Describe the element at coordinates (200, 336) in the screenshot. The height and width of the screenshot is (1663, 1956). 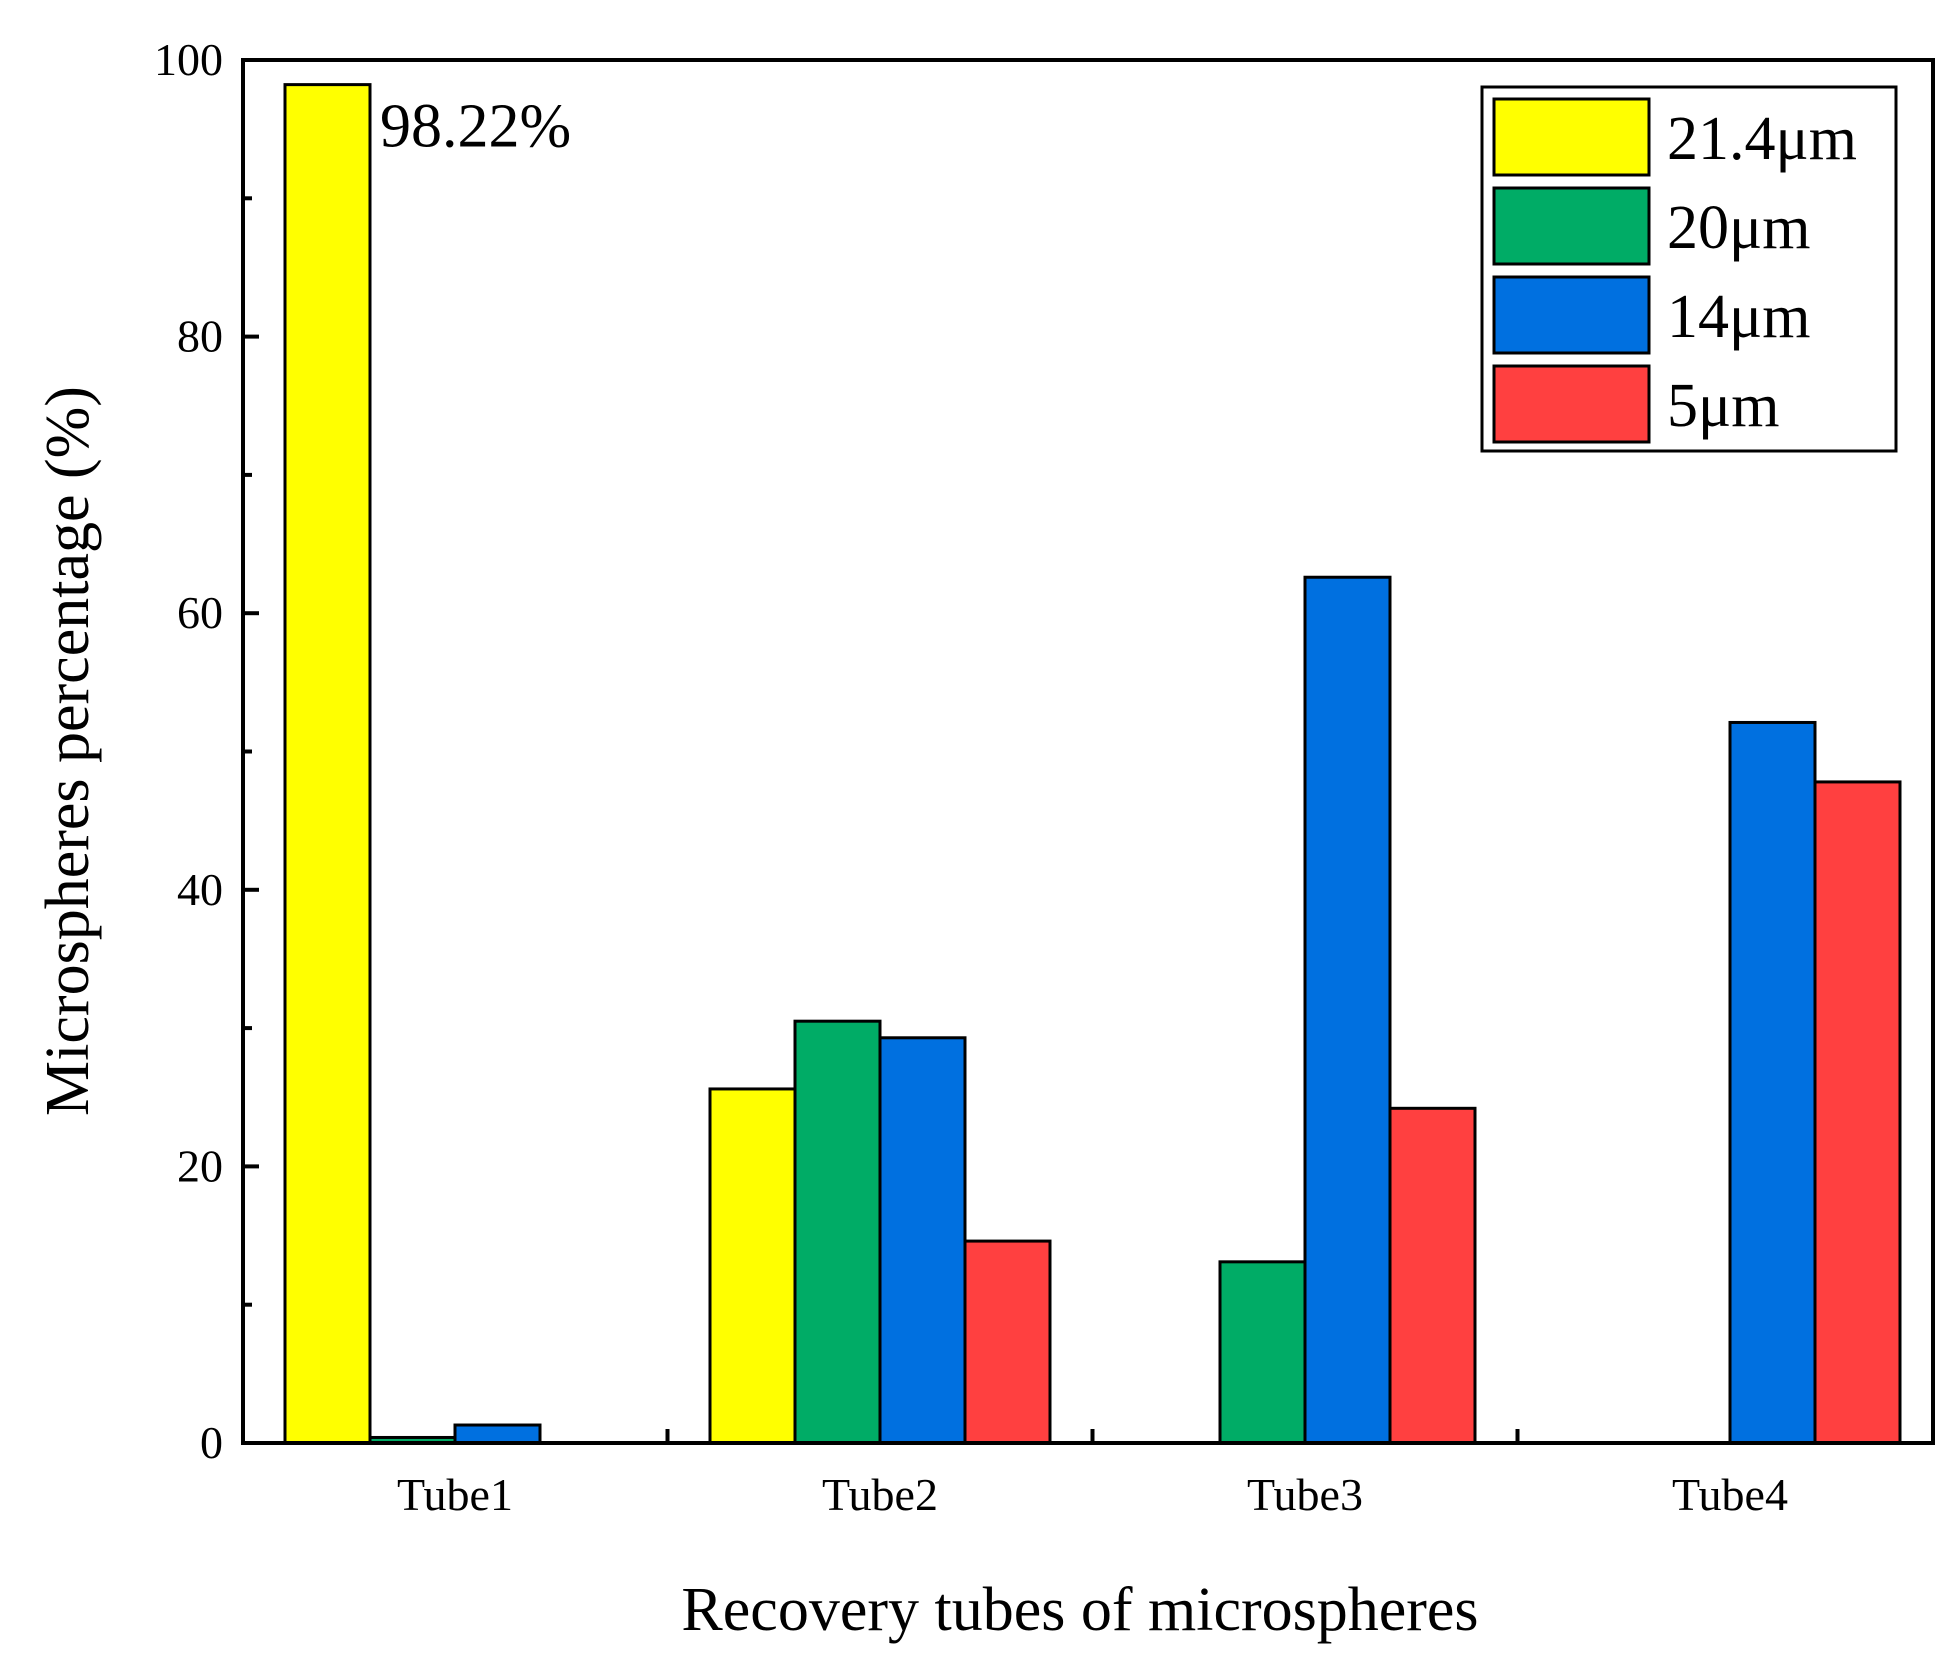
I see `y-tick-label: 80` at that location.